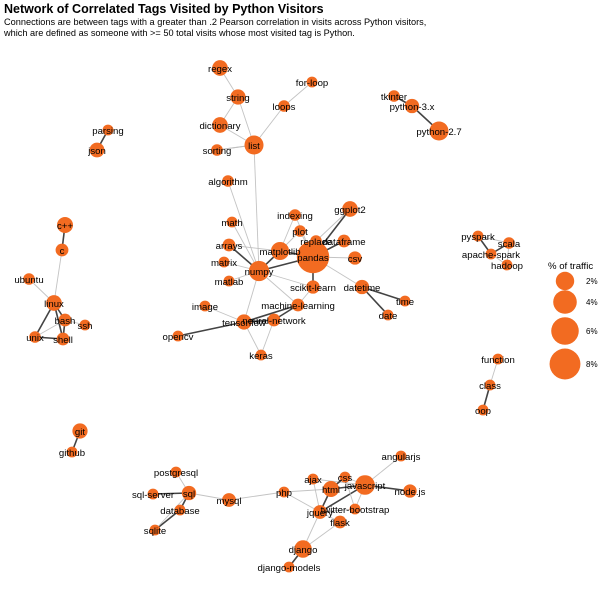  I want to click on node-label-for-loop: for-loop, so click(312, 83).